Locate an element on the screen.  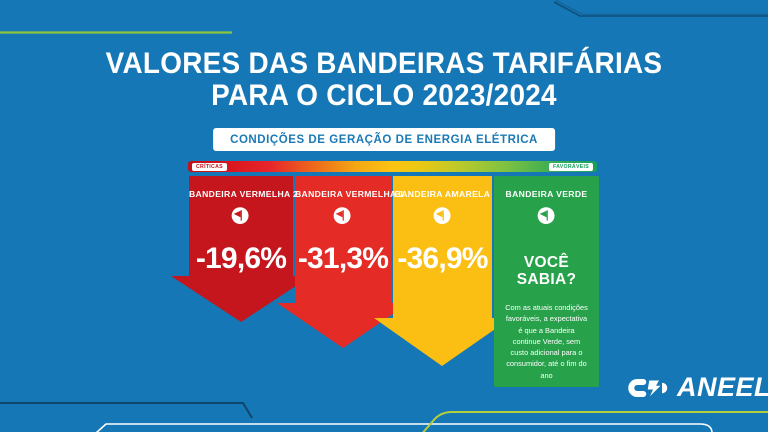
card-title-vermelha-2: BANDEIRA VERMELHA 2 is located at coordinates (244, 194).